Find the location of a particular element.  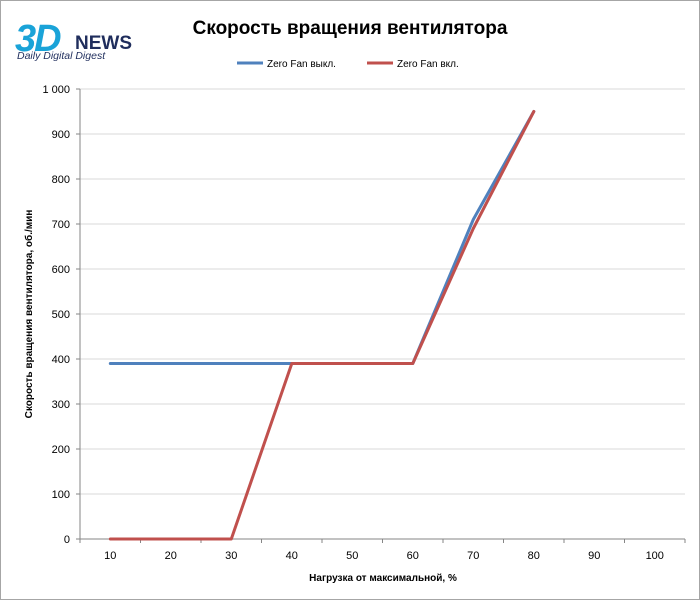

y-tick-label-1000: 1 000 is located at coordinates (56, 90).